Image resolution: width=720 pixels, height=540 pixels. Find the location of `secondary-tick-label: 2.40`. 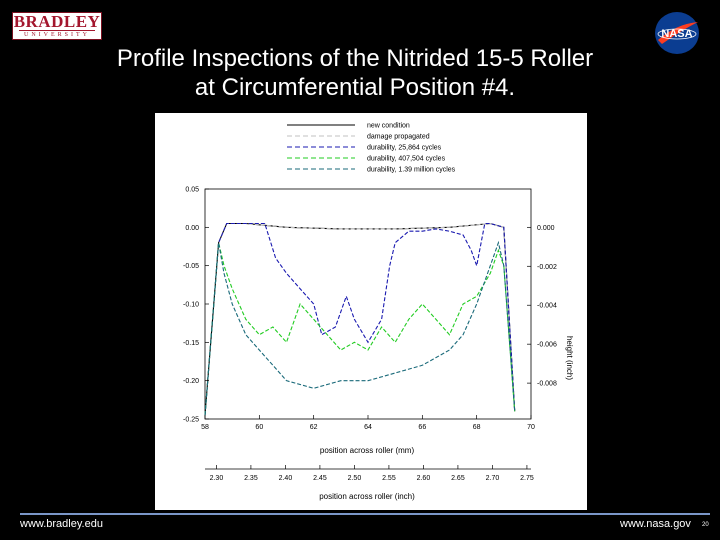

secondary-tick-label: 2.40 is located at coordinates (286, 478).